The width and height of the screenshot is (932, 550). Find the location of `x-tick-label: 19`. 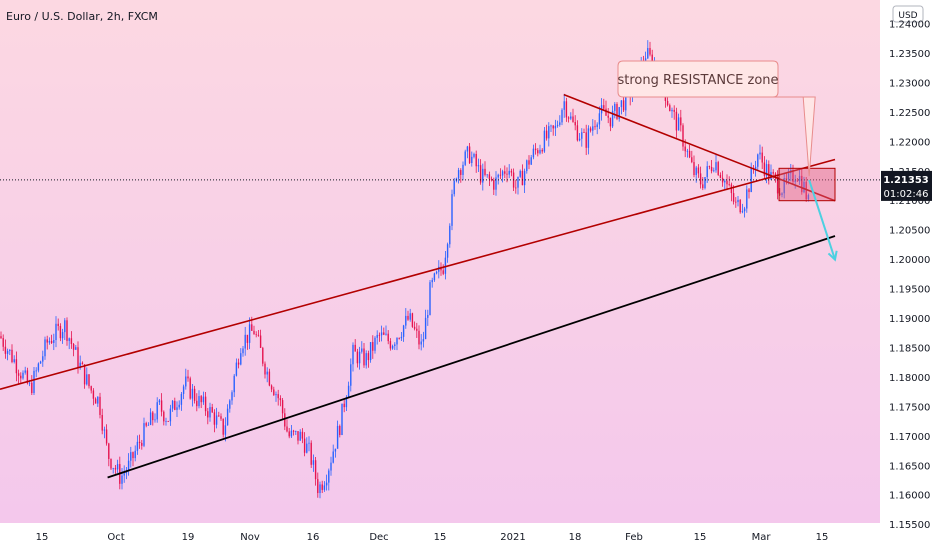

x-tick-label: 19 is located at coordinates (188, 537).